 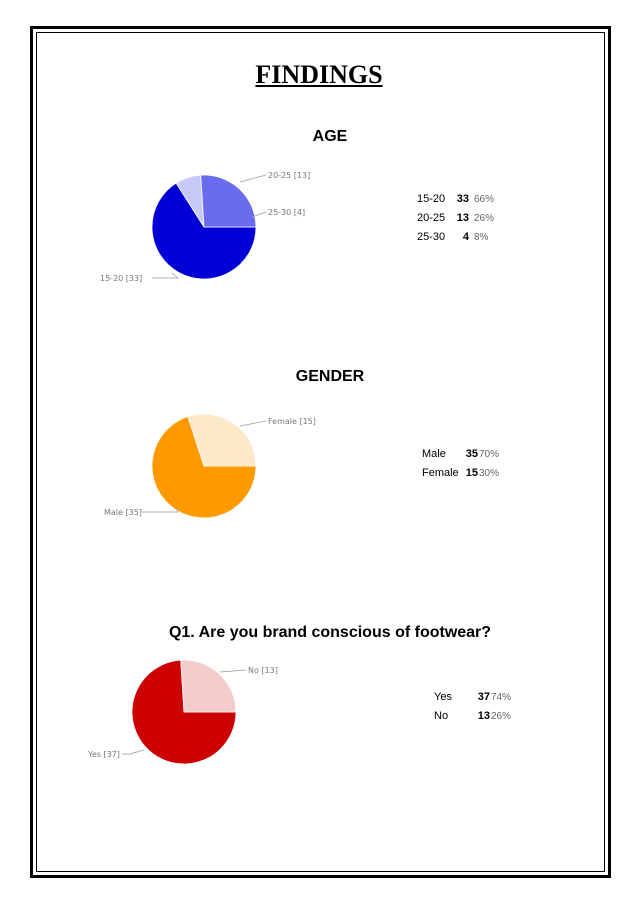 I want to click on pie-slice-no, so click(x=208, y=686).